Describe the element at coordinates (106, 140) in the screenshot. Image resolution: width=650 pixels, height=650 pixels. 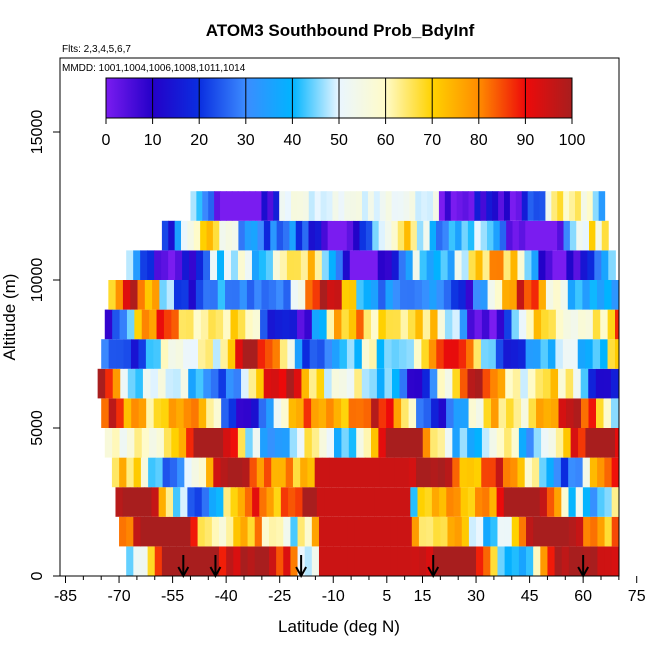
I see `colorbar-tick-label: 0` at that location.